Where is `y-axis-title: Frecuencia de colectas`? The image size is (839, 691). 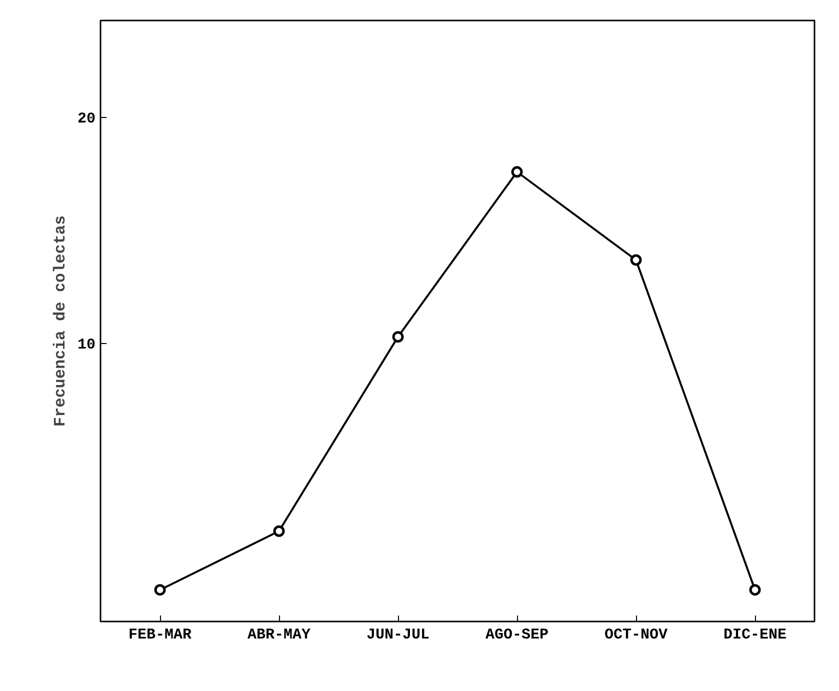 y-axis-title: Frecuencia de colectas is located at coordinates (60, 321).